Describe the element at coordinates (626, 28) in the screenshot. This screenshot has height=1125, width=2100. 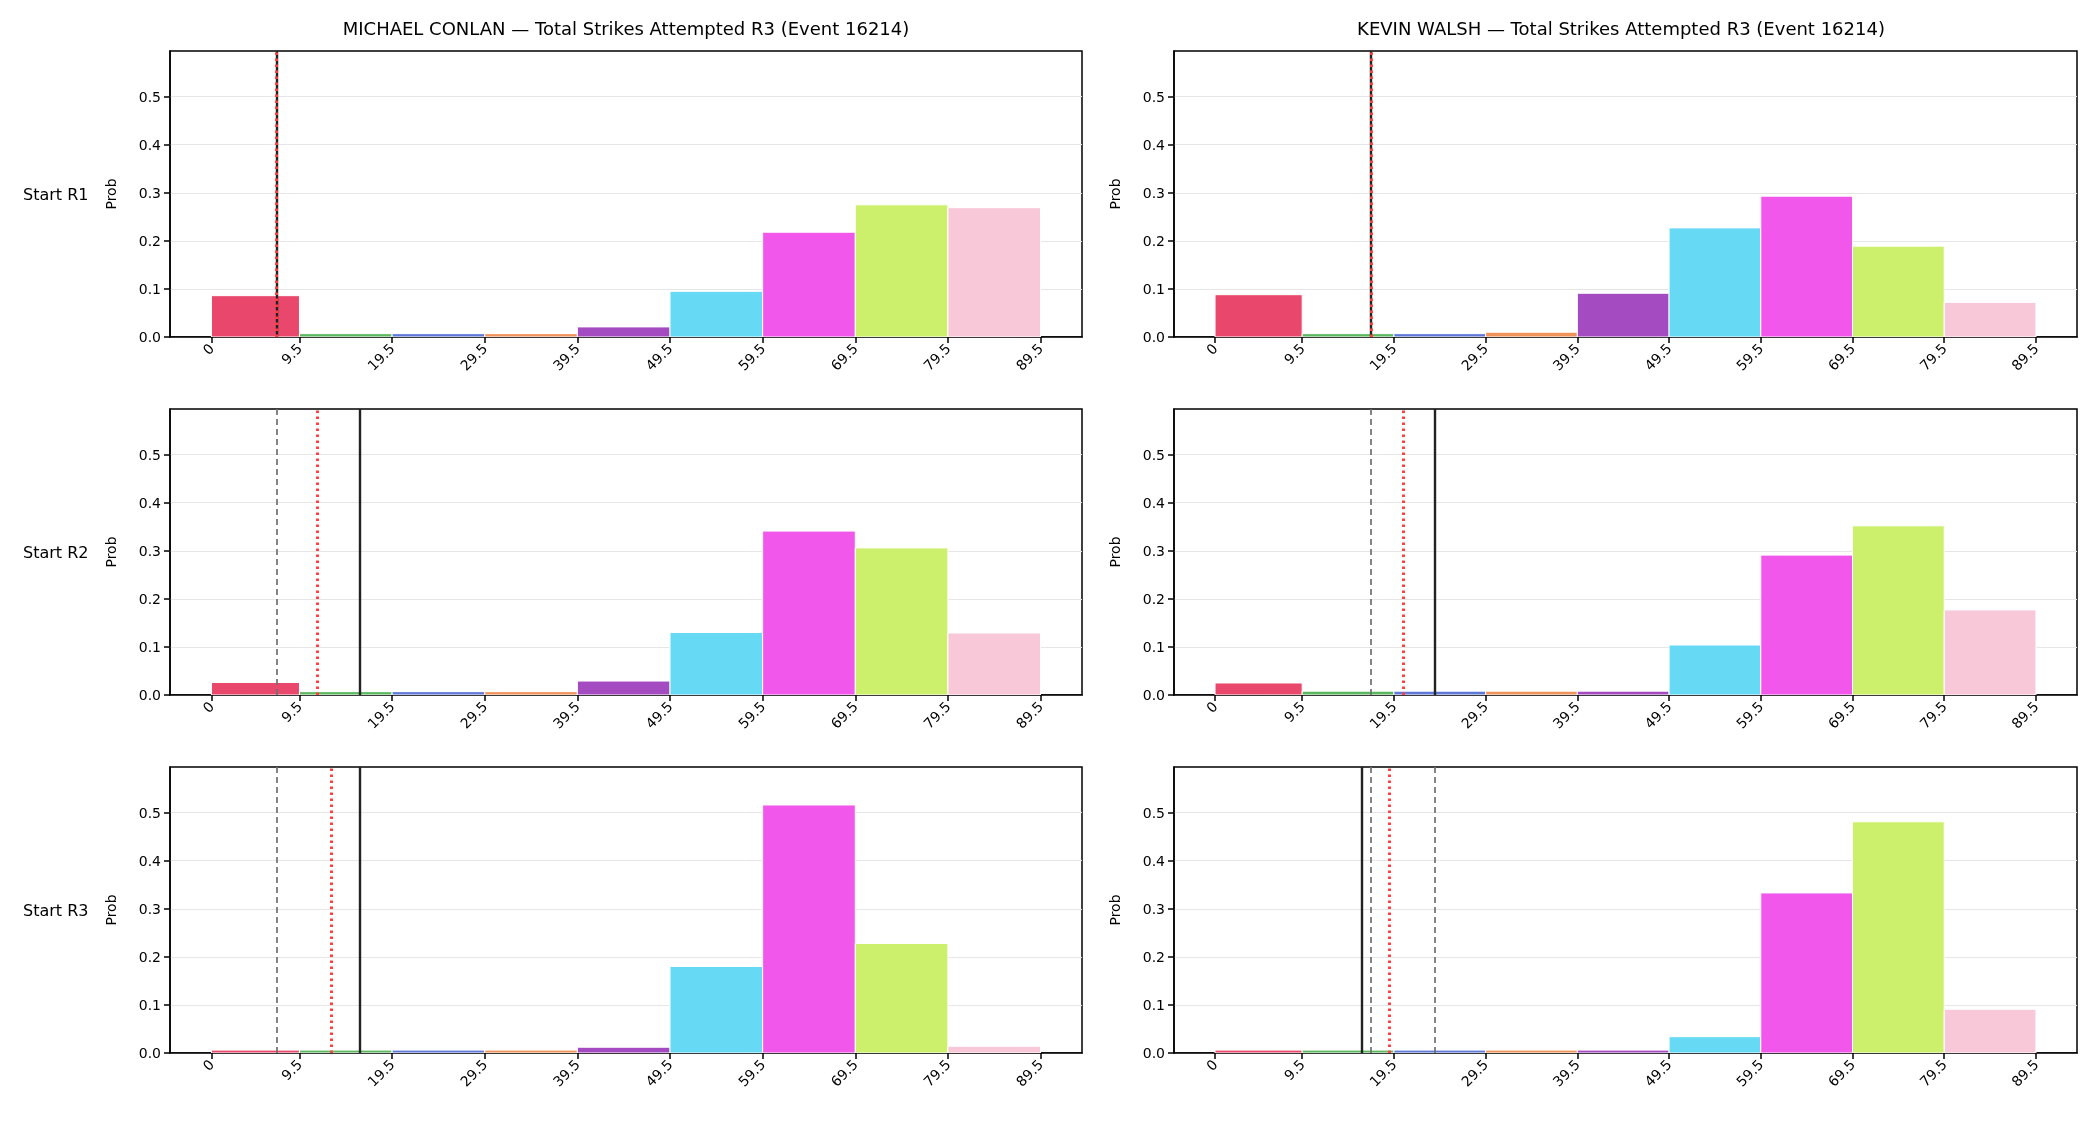
I see `chart-title: MICHAEL CONLAN — Total Strikes Attempted R3 (Event 16214)` at that location.